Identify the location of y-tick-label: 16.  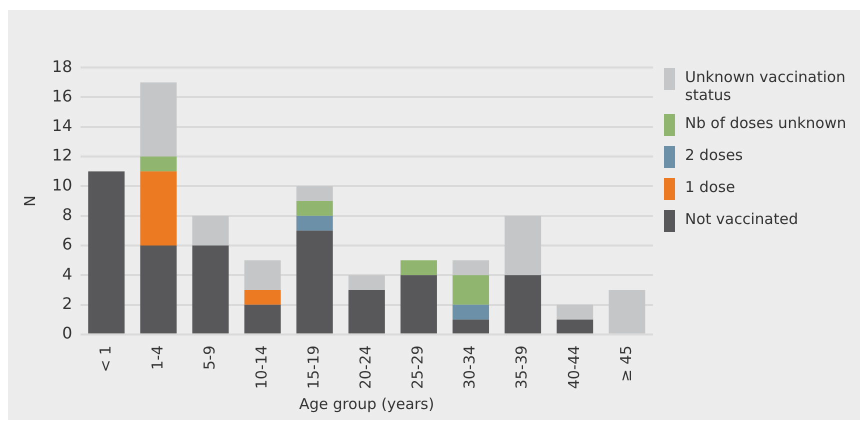
(62, 96).